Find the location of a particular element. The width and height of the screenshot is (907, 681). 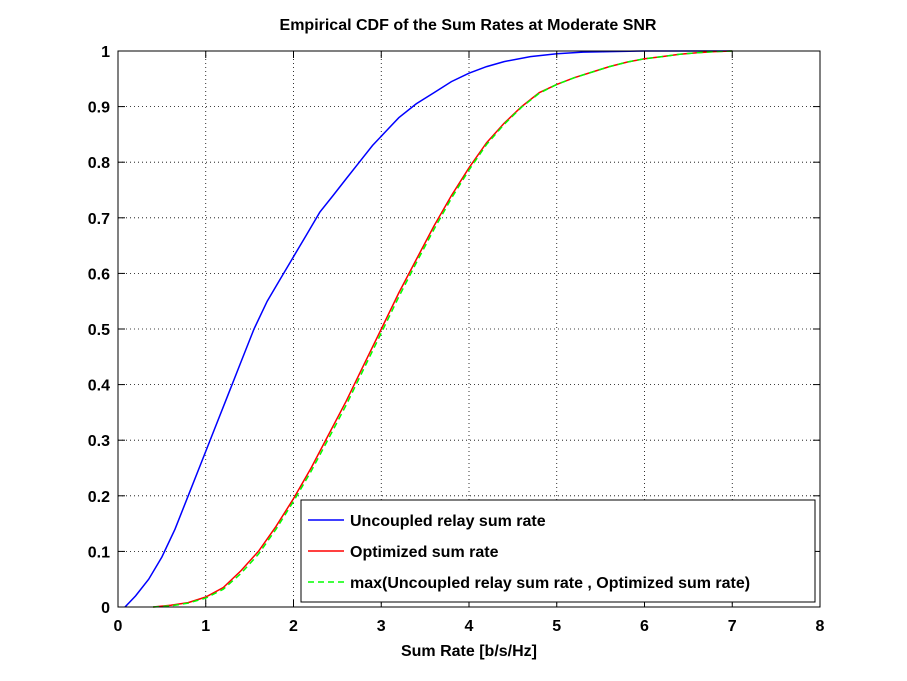

y-tick-label: 1 is located at coordinates (105, 52).